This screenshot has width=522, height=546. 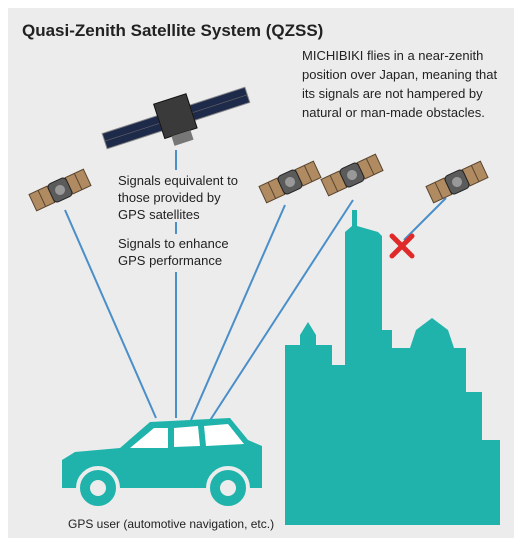 What do you see at coordinates (176, 118) in the screenshot?
I see `michibiki` at bounding box center [176, 118].